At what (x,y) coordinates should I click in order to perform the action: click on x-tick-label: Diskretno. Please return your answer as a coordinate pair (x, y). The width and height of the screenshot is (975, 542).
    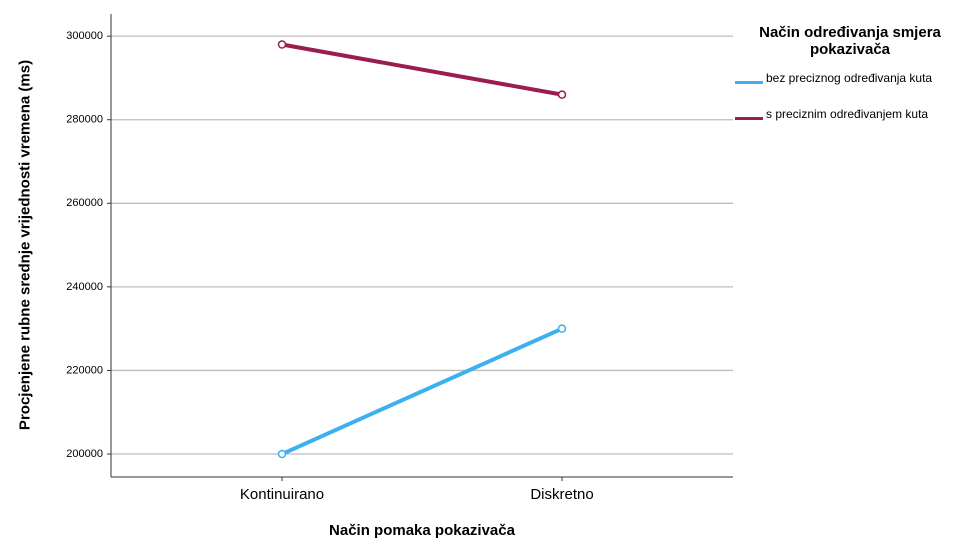
    Looking at the image, I should click on (561, 494).